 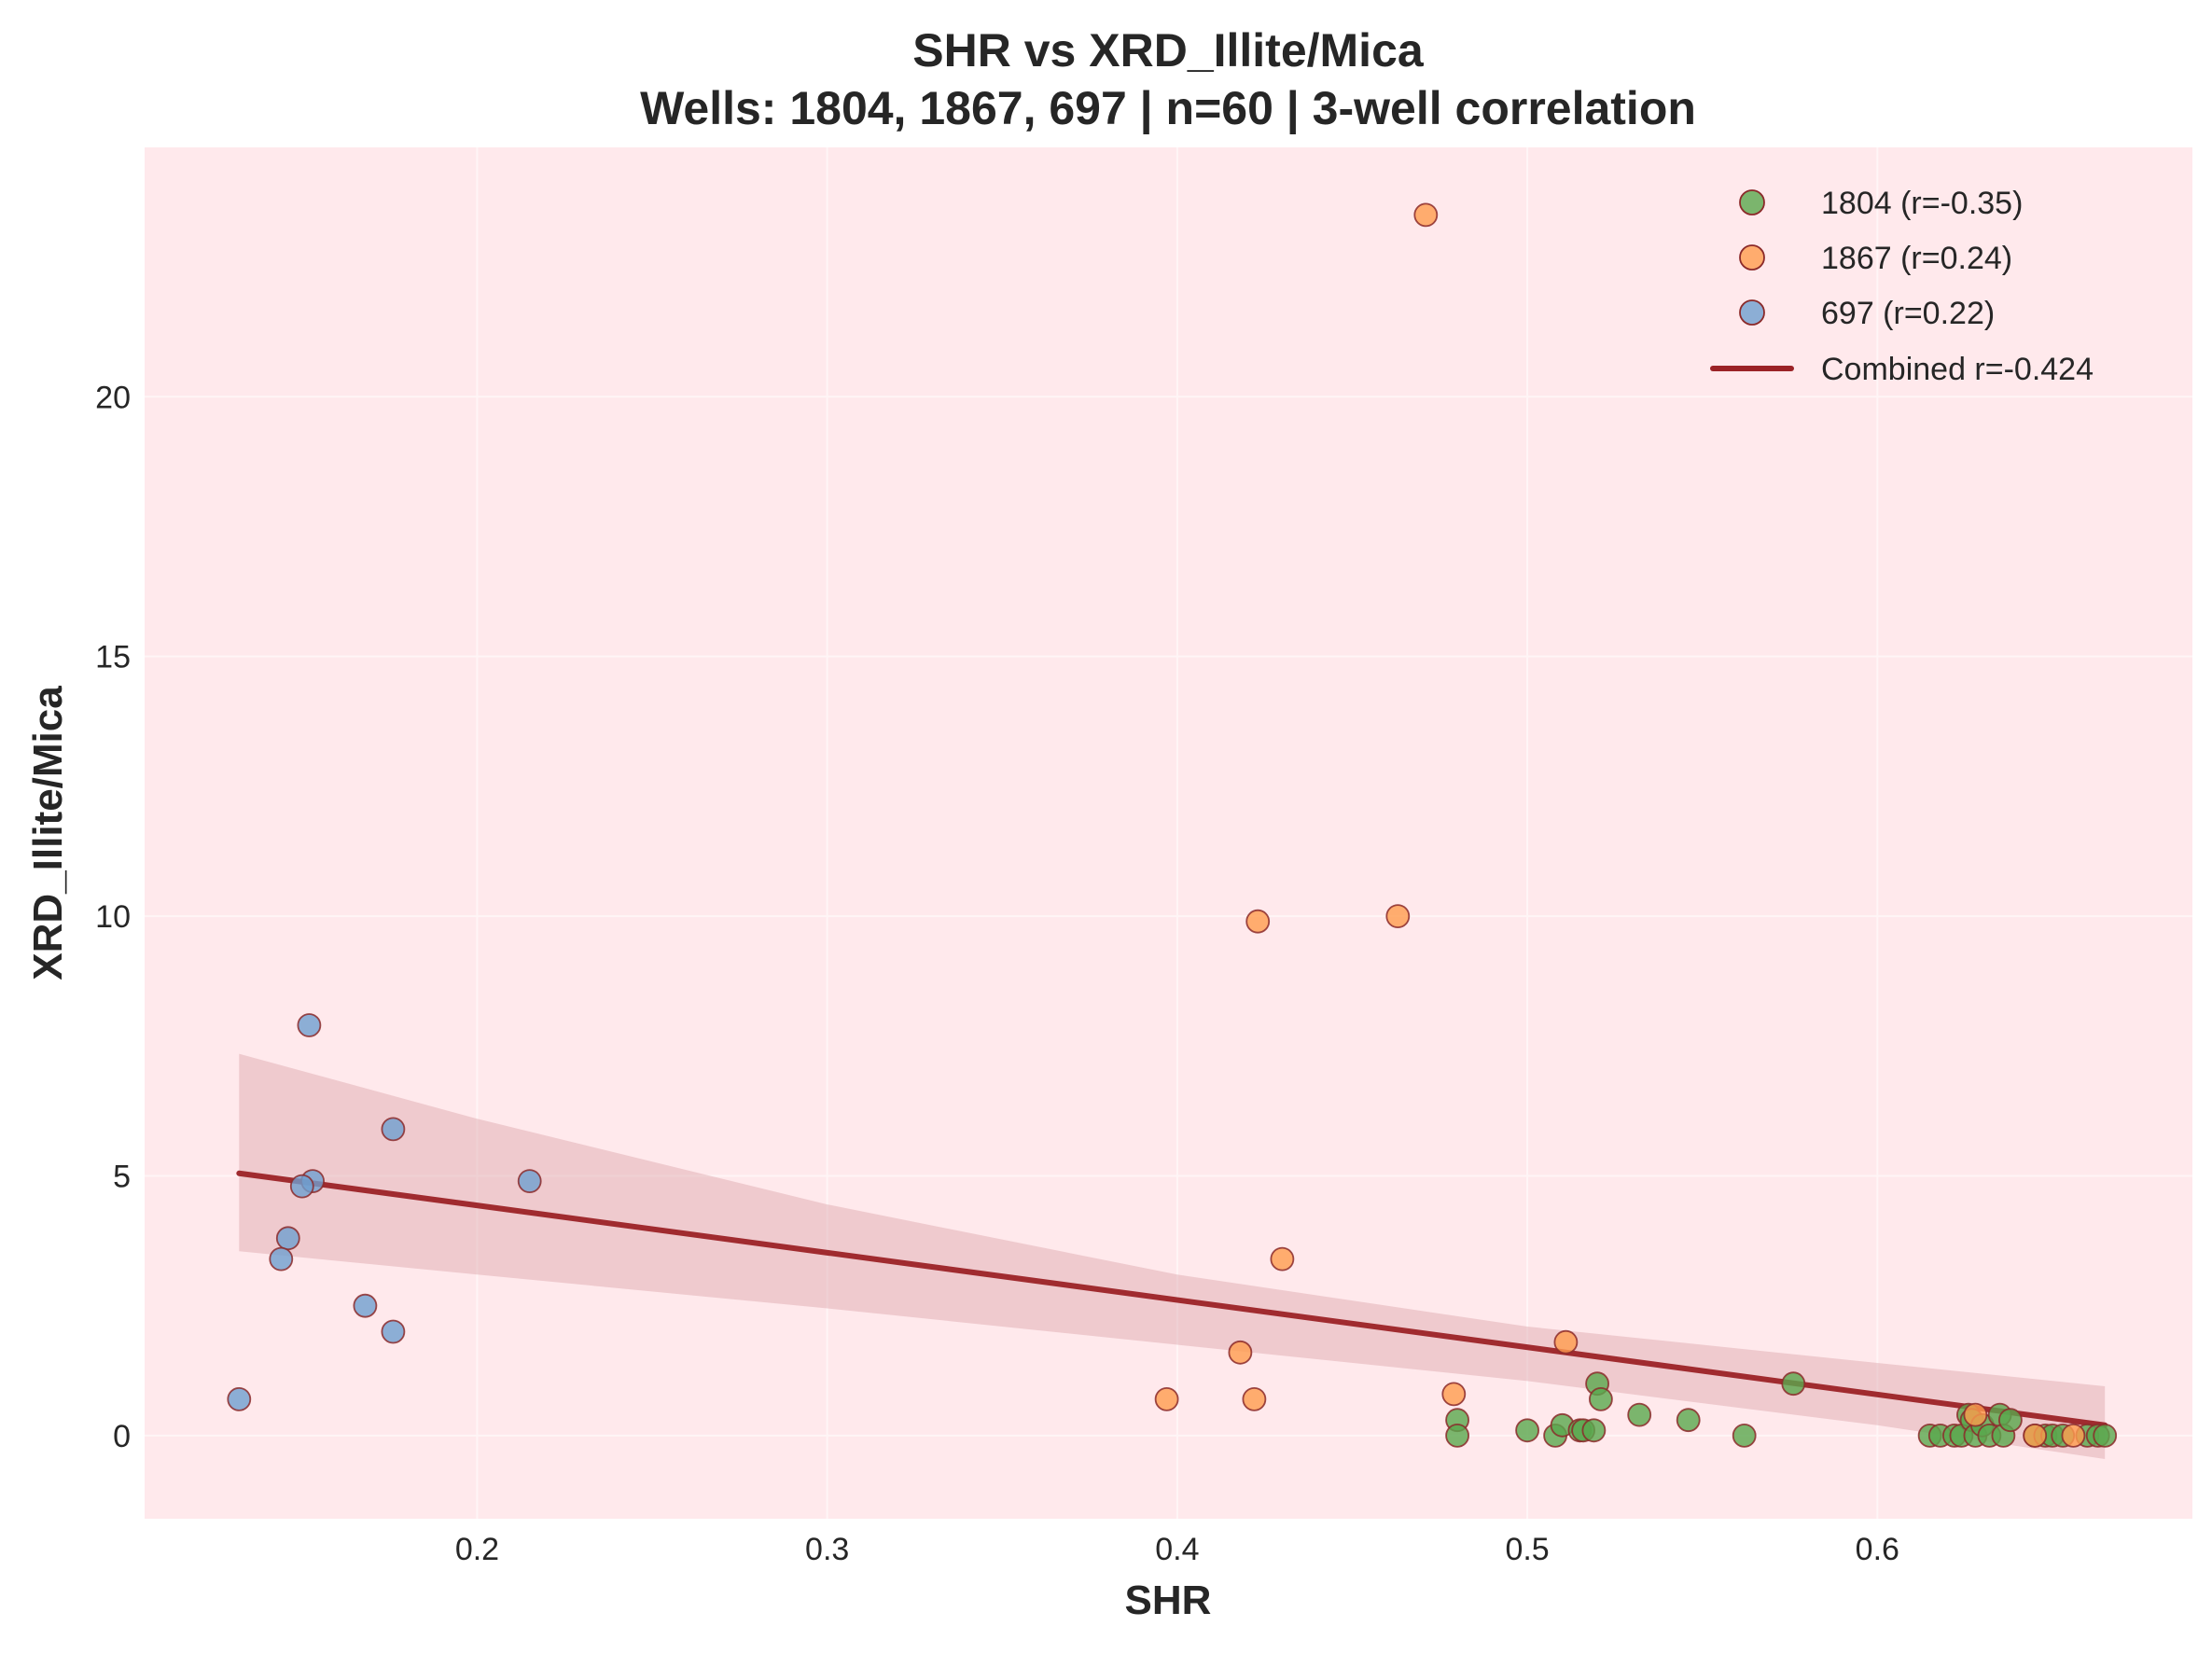 I want to click on legend-label-1867: 1867 (r=0.24), so click(x=1917, y=258).